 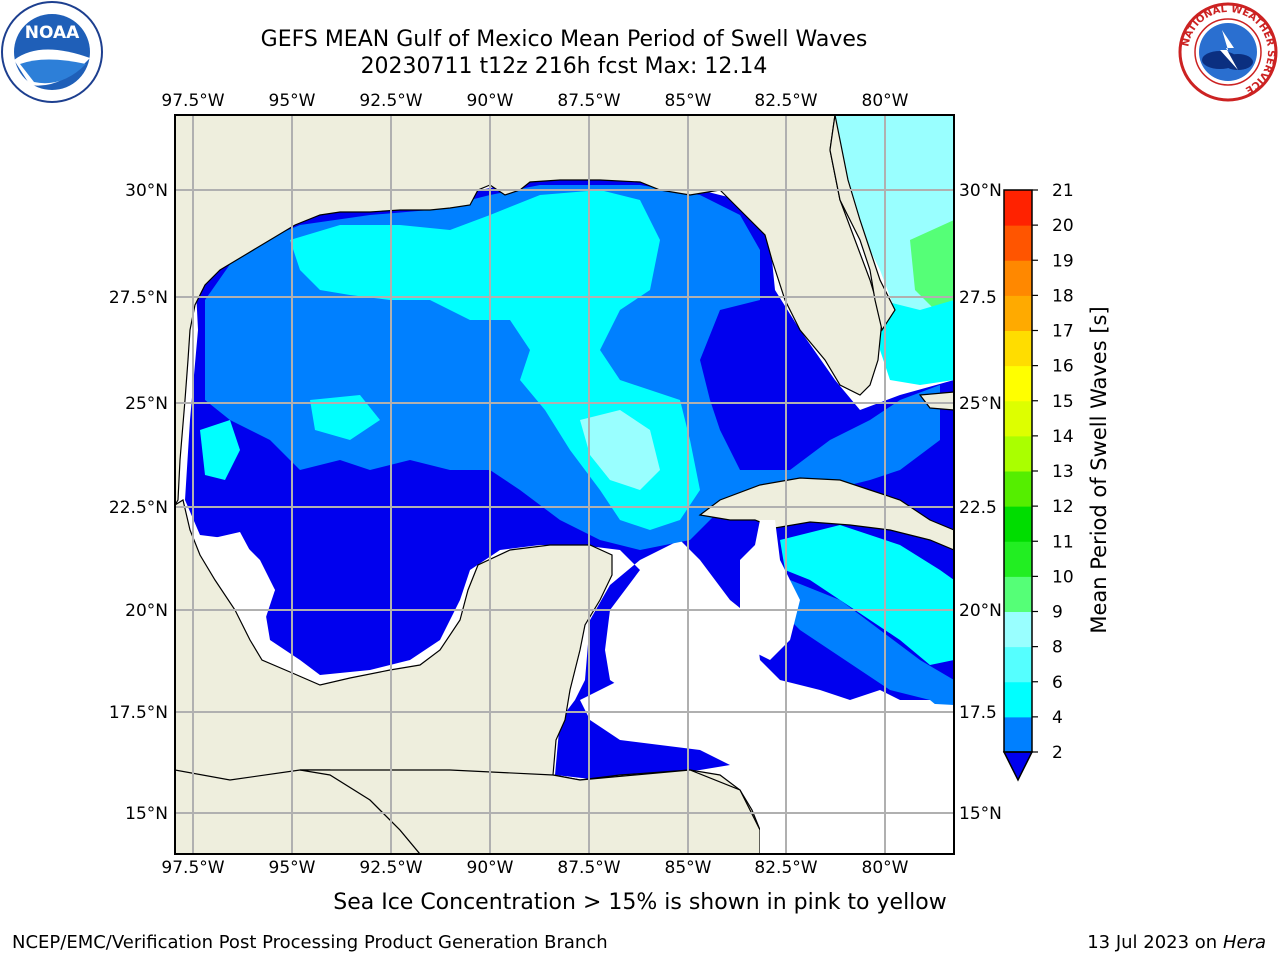 I want to click on colorbar-tick-label: 16, so click(x=1063, y=367).